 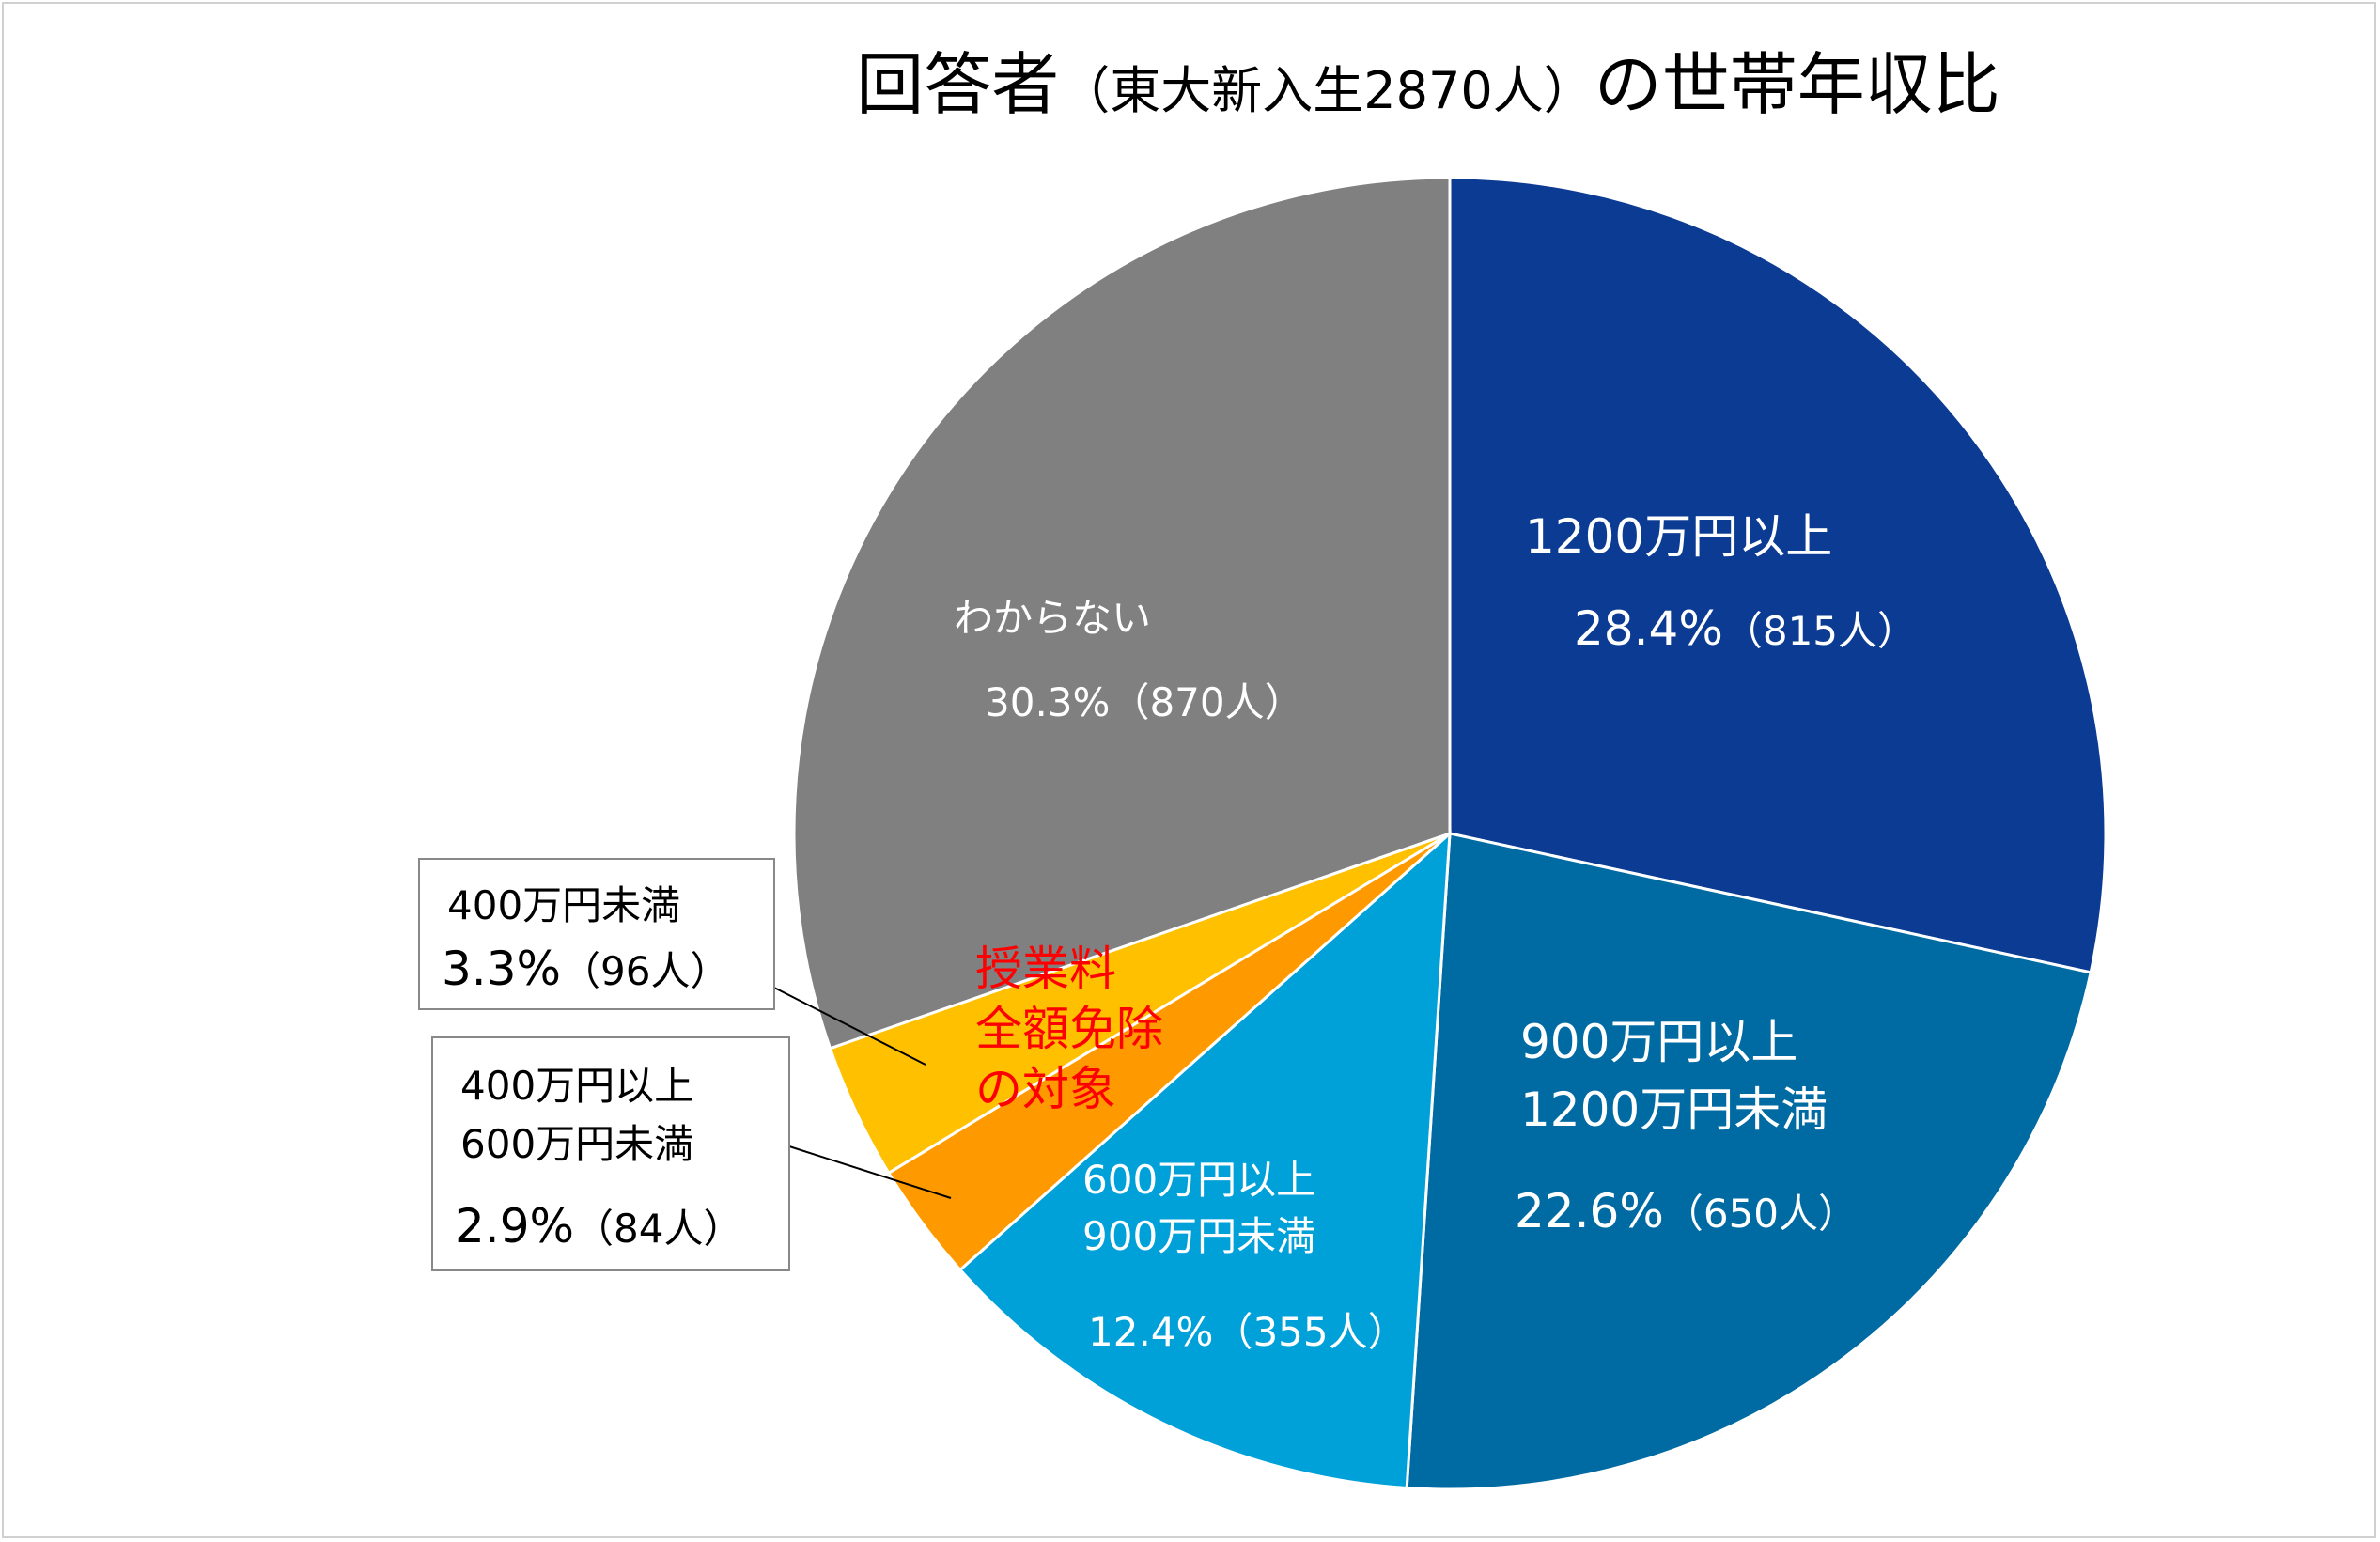 I want to click on slice-label-unknown: わからない 30.3%（870人）, so click(x=1129, y=660).